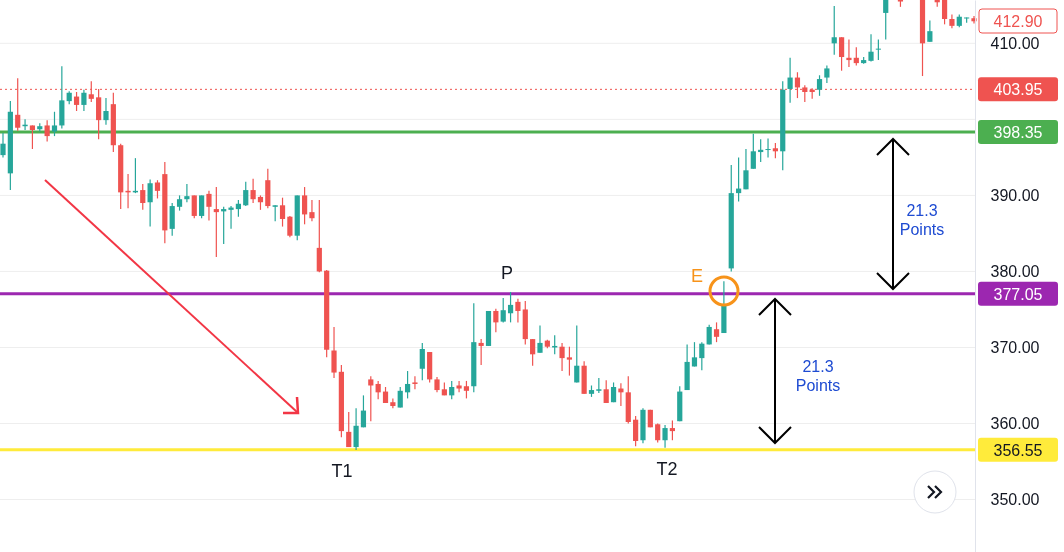  Describe the element at coordinates (1015, 43) in the screenshot. I see `y-tick-label: 410.00` at that location.